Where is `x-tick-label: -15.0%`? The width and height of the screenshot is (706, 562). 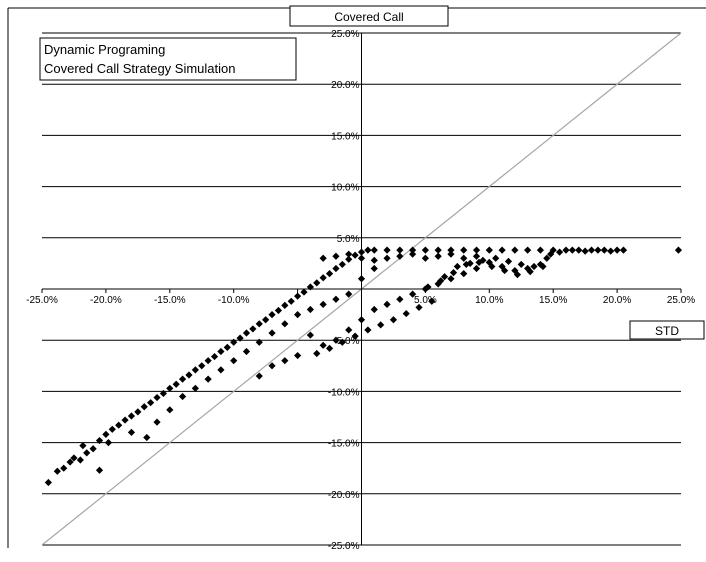
x-tick-label: -15.0% is located at coordinates (170, 300).